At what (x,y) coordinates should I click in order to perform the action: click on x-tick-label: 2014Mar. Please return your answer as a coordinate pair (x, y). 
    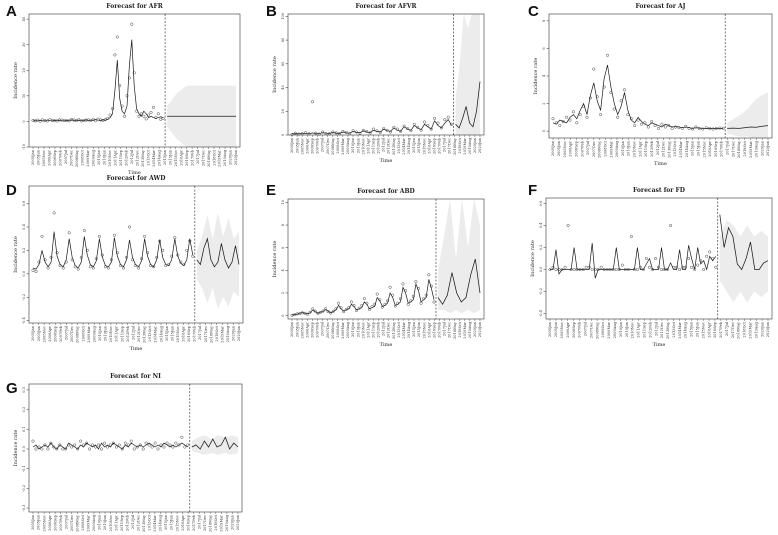
    Looking at the image, I should click on (156, 334).